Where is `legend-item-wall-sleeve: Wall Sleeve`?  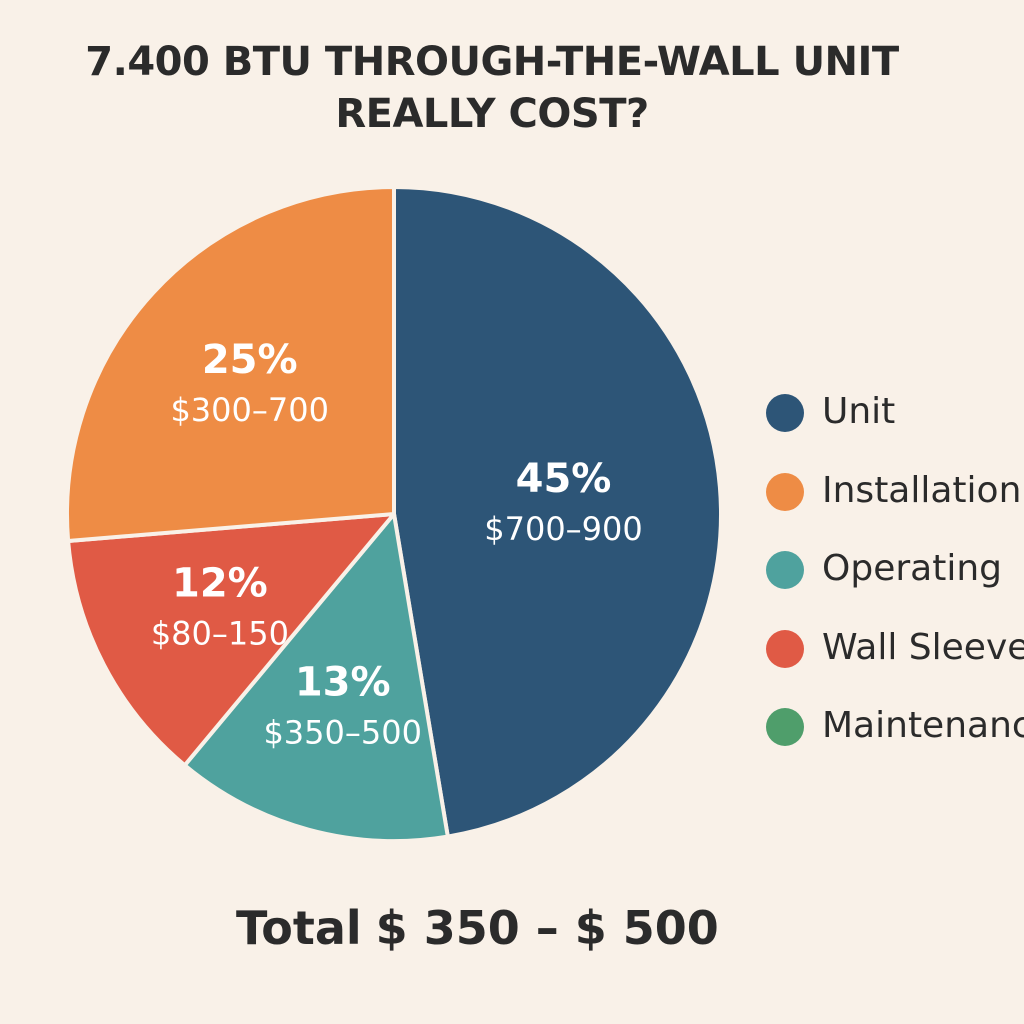
legend-item-wall-sleeve: Wall Sleeve is located at coordinates (895, 663).